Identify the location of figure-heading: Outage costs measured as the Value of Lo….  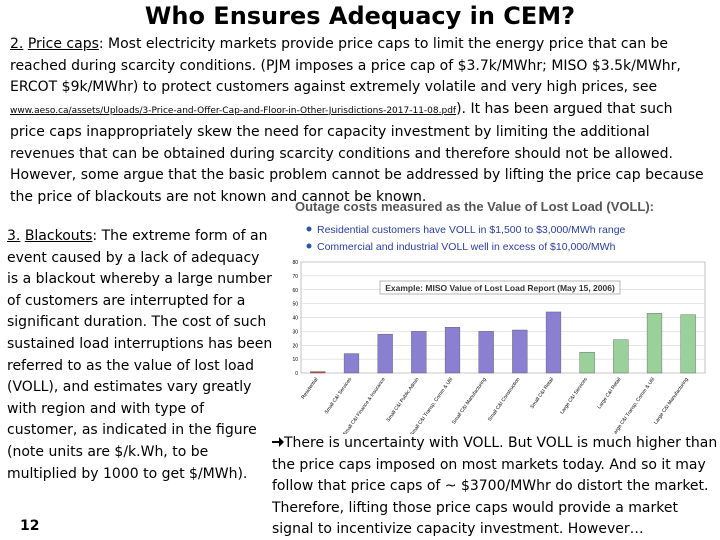
(474, 206).